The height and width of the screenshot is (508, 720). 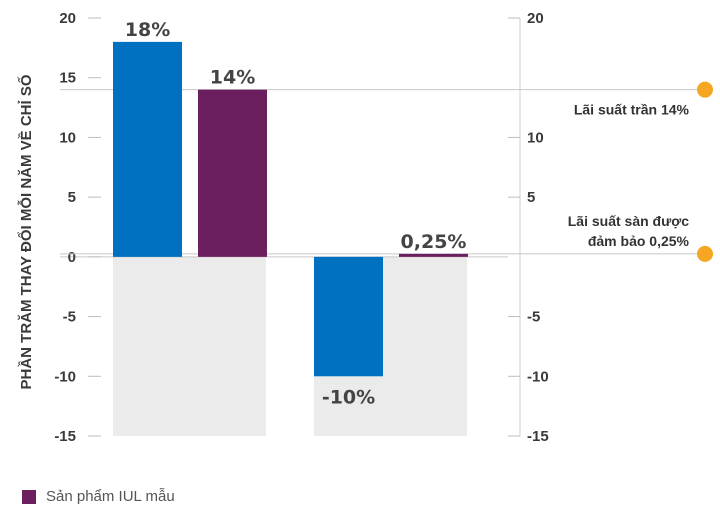 I want to click on left-tick-label: 20, so click(x=67, y=18).